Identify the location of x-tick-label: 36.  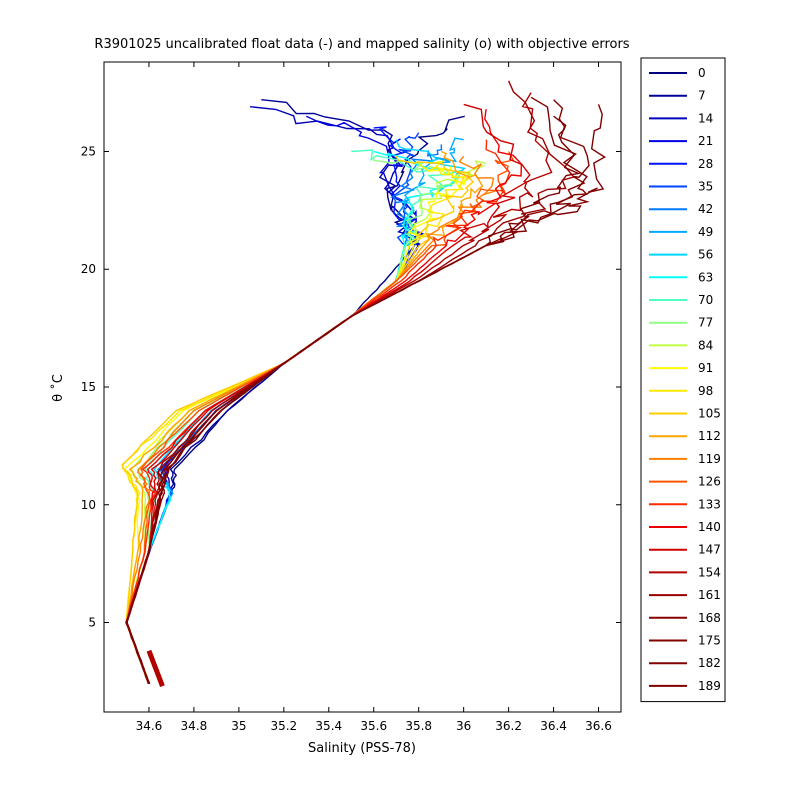
(463, 726).